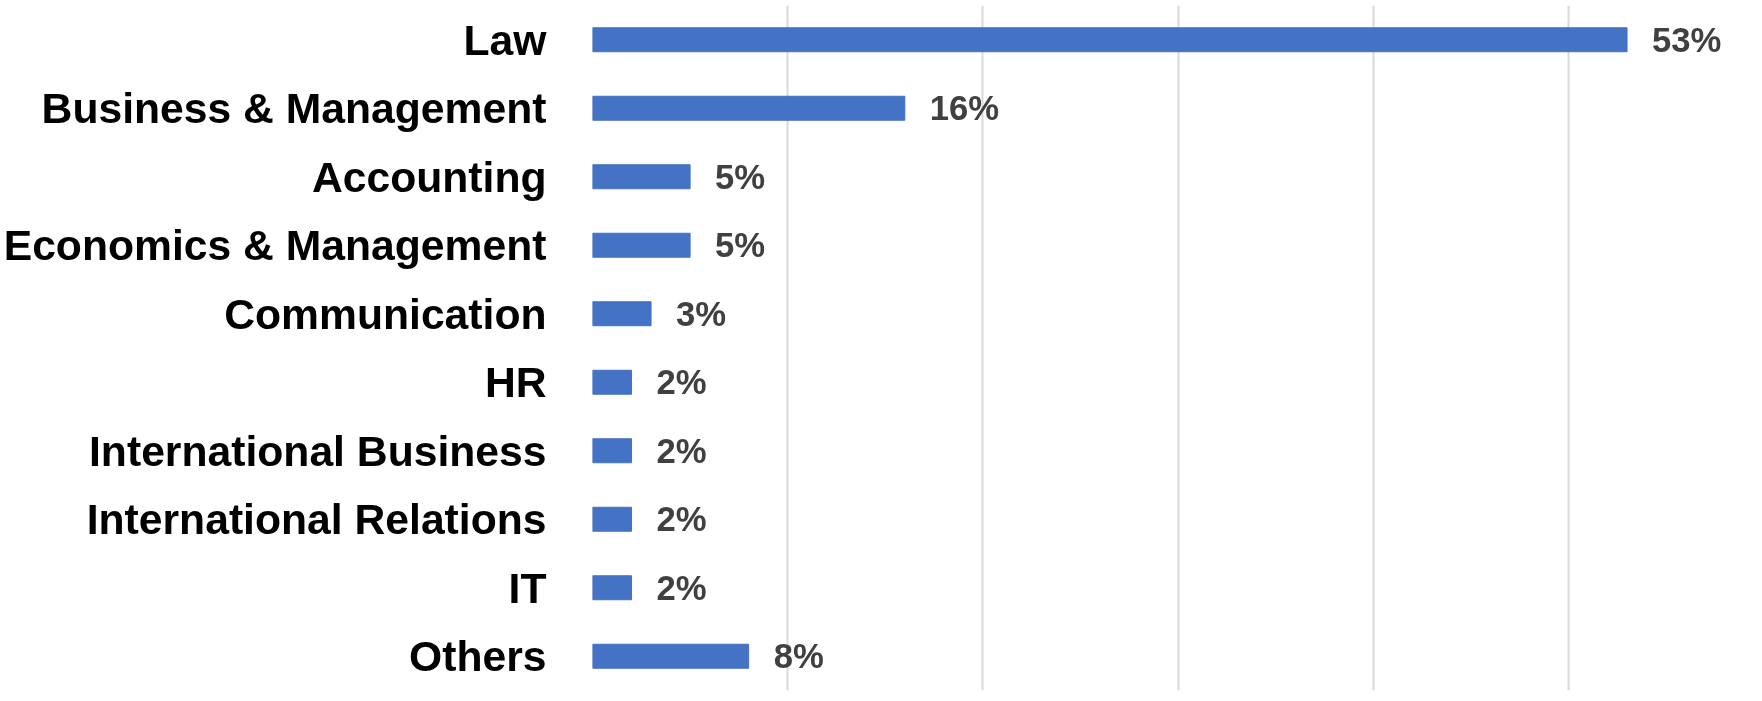  Describe the element at coordinates (275, 245) in the screenshot. I see `y-tick-label: Economics & Management` at that location.